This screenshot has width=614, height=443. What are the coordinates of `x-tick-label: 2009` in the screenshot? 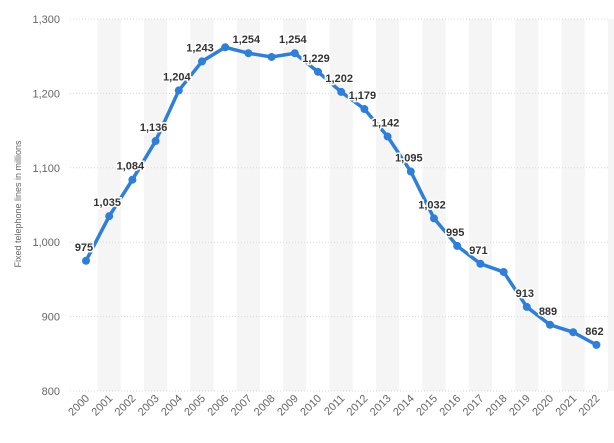 It's located at (288, 406).